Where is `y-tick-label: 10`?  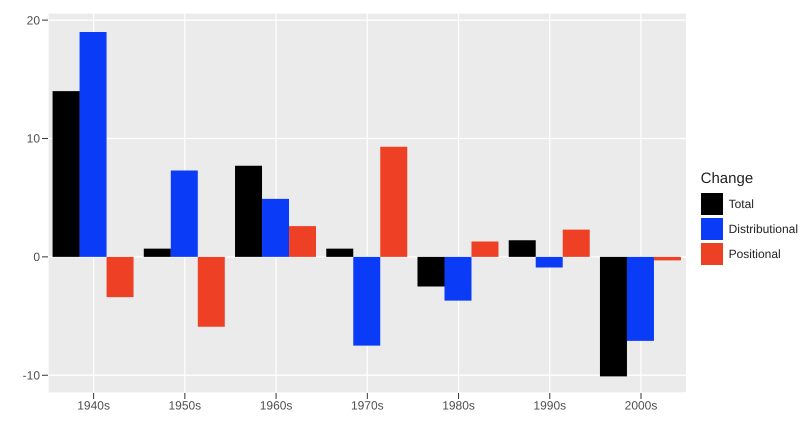 y-tick-label: 10 is located at coordinates (33, 139).